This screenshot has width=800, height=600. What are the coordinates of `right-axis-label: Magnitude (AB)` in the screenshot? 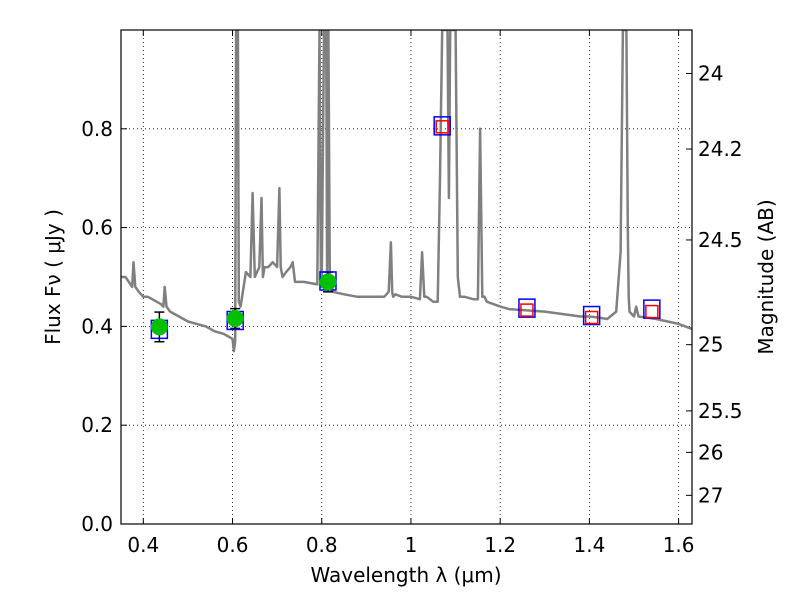 It's located at (766, 276).